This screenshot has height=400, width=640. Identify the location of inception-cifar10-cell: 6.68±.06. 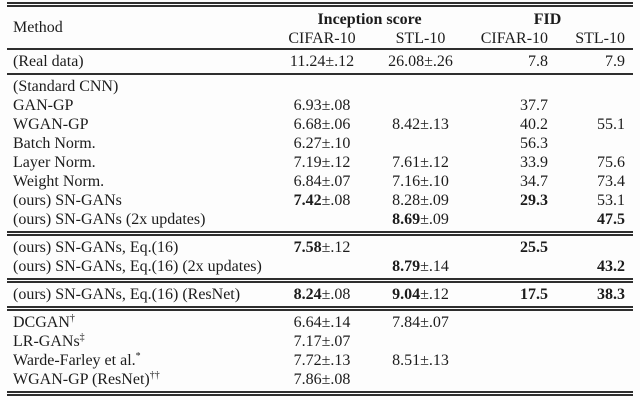
(322, 124).